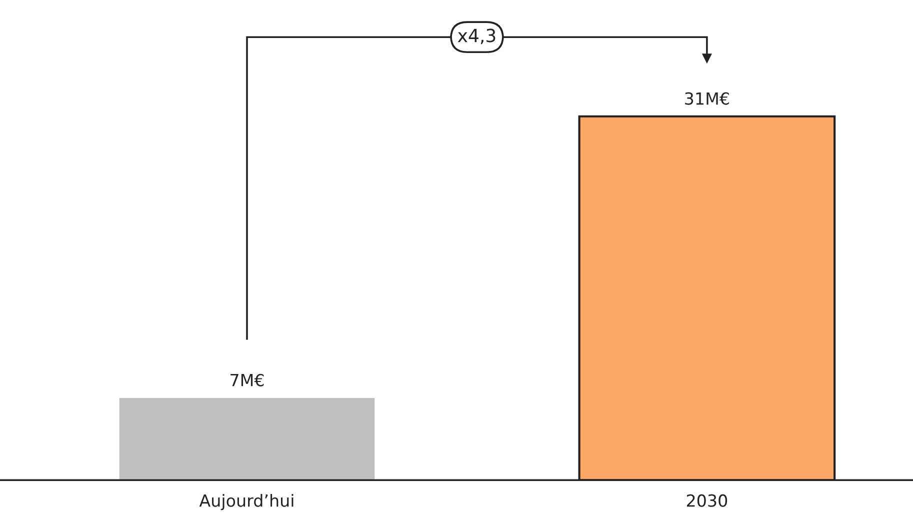 This screenshot has width=913, height=523. I want to click on x-tick-label: 2030, so click(707, 500).